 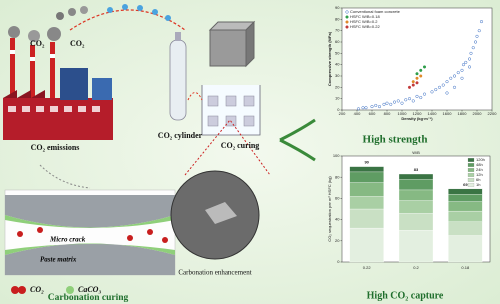 I want to click on x-axis-label: W/B, so click(x=416, y=152).